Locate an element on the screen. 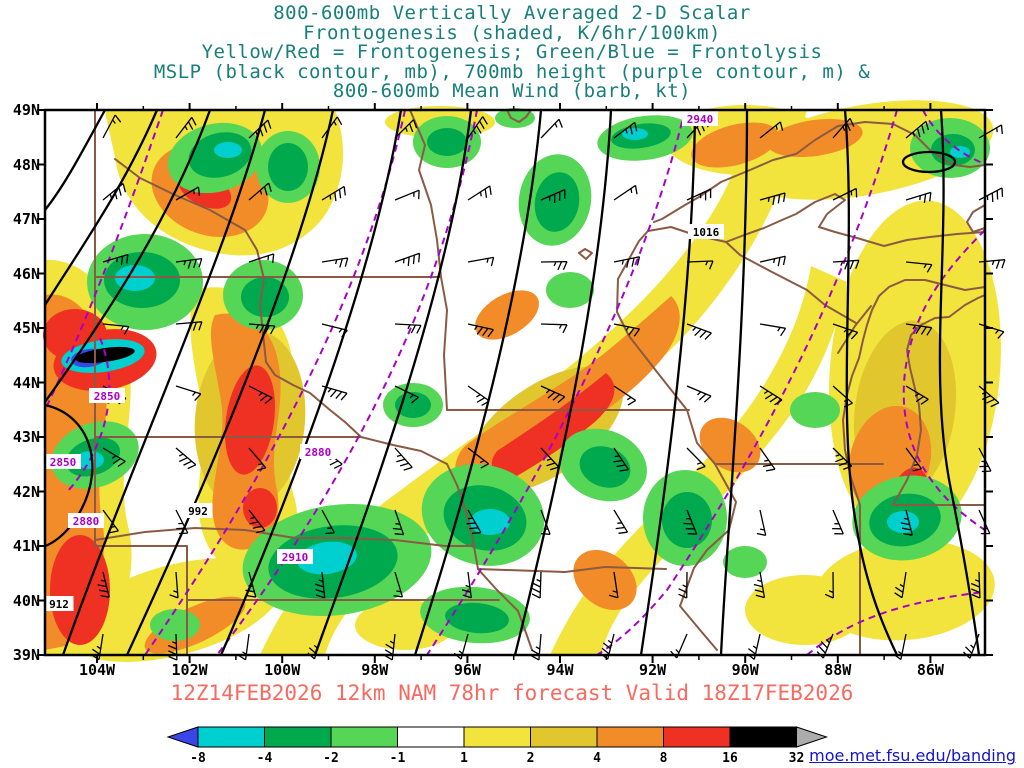  lon-label: 86W is located at coordinates (930, 670).